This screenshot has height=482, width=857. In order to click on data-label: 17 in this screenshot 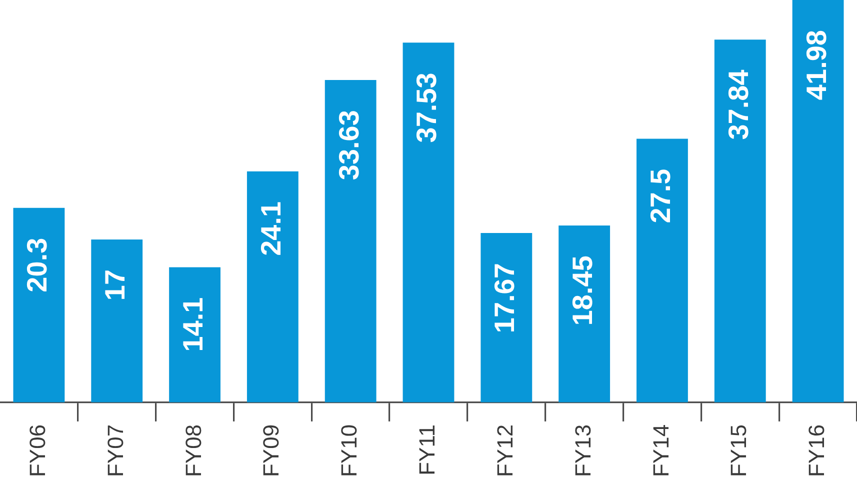, I will do `click(115, 285)`.